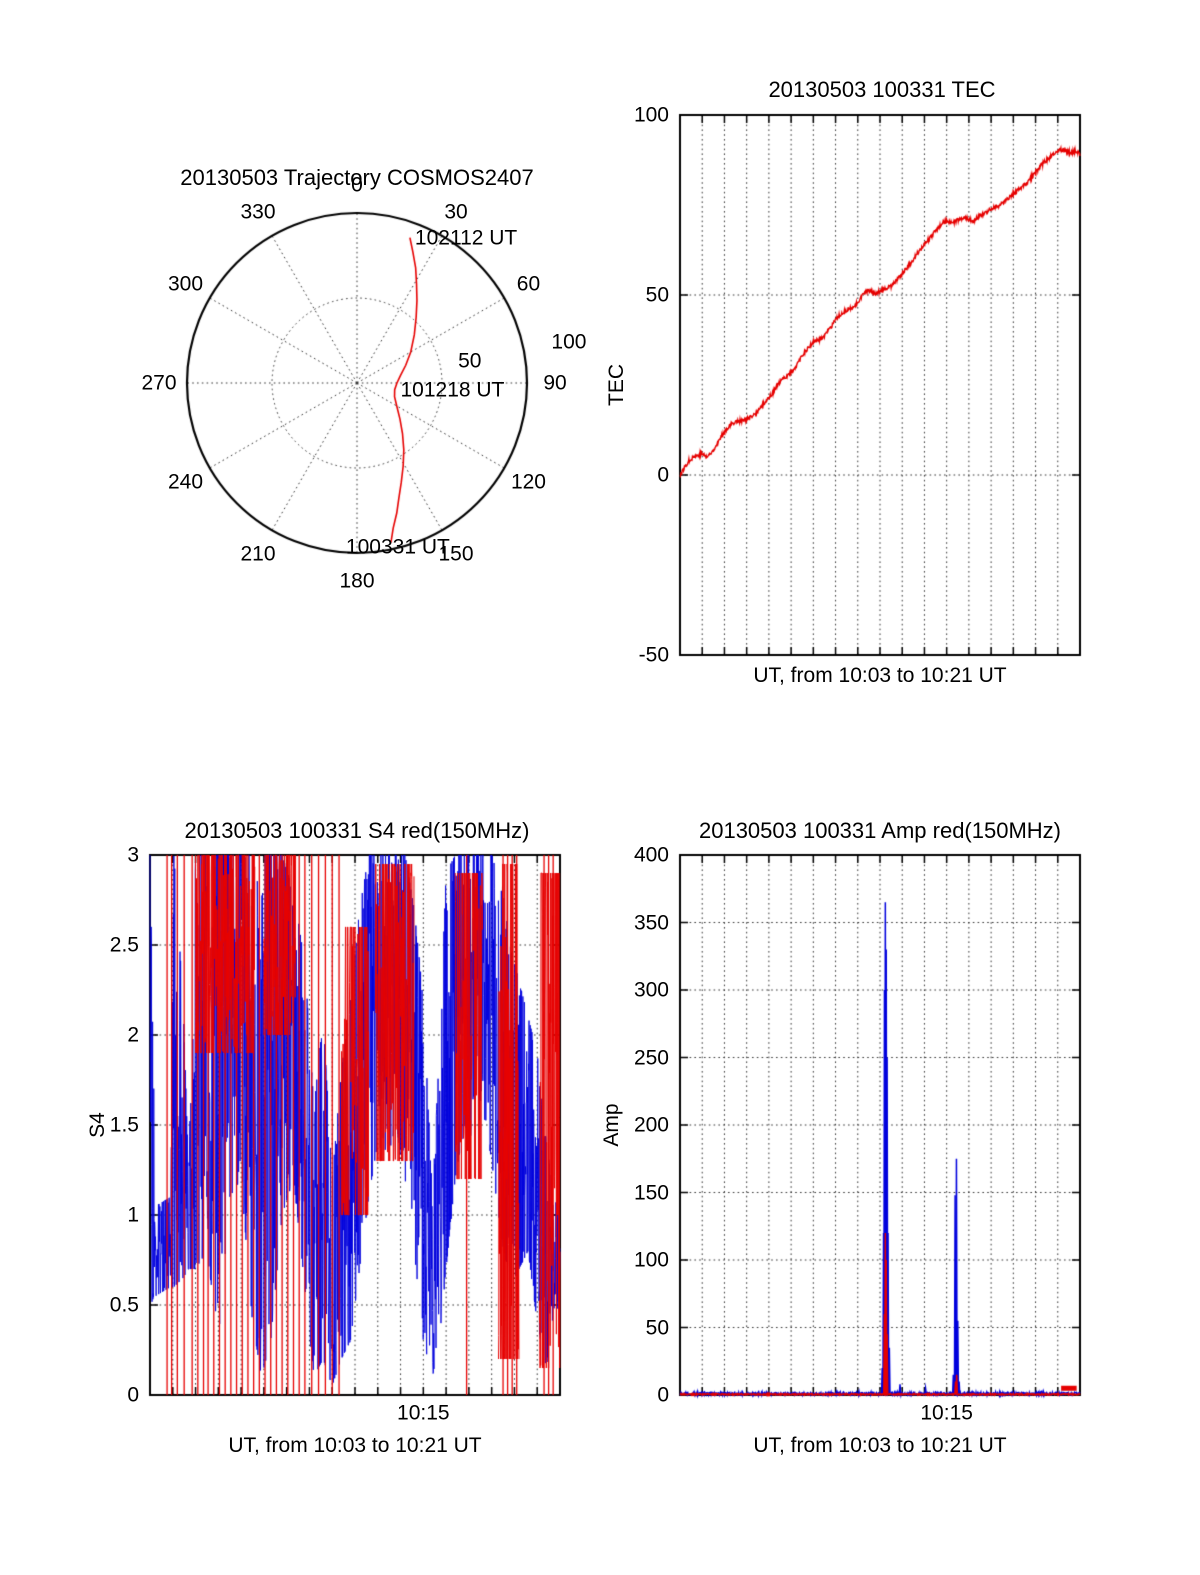 This screenshot has height=1575, width=1200. What do you see at coordinates (124, 1125) in the screenshot?
I see `y-tick-label: 1.5` at bounding box center [124, 1125].